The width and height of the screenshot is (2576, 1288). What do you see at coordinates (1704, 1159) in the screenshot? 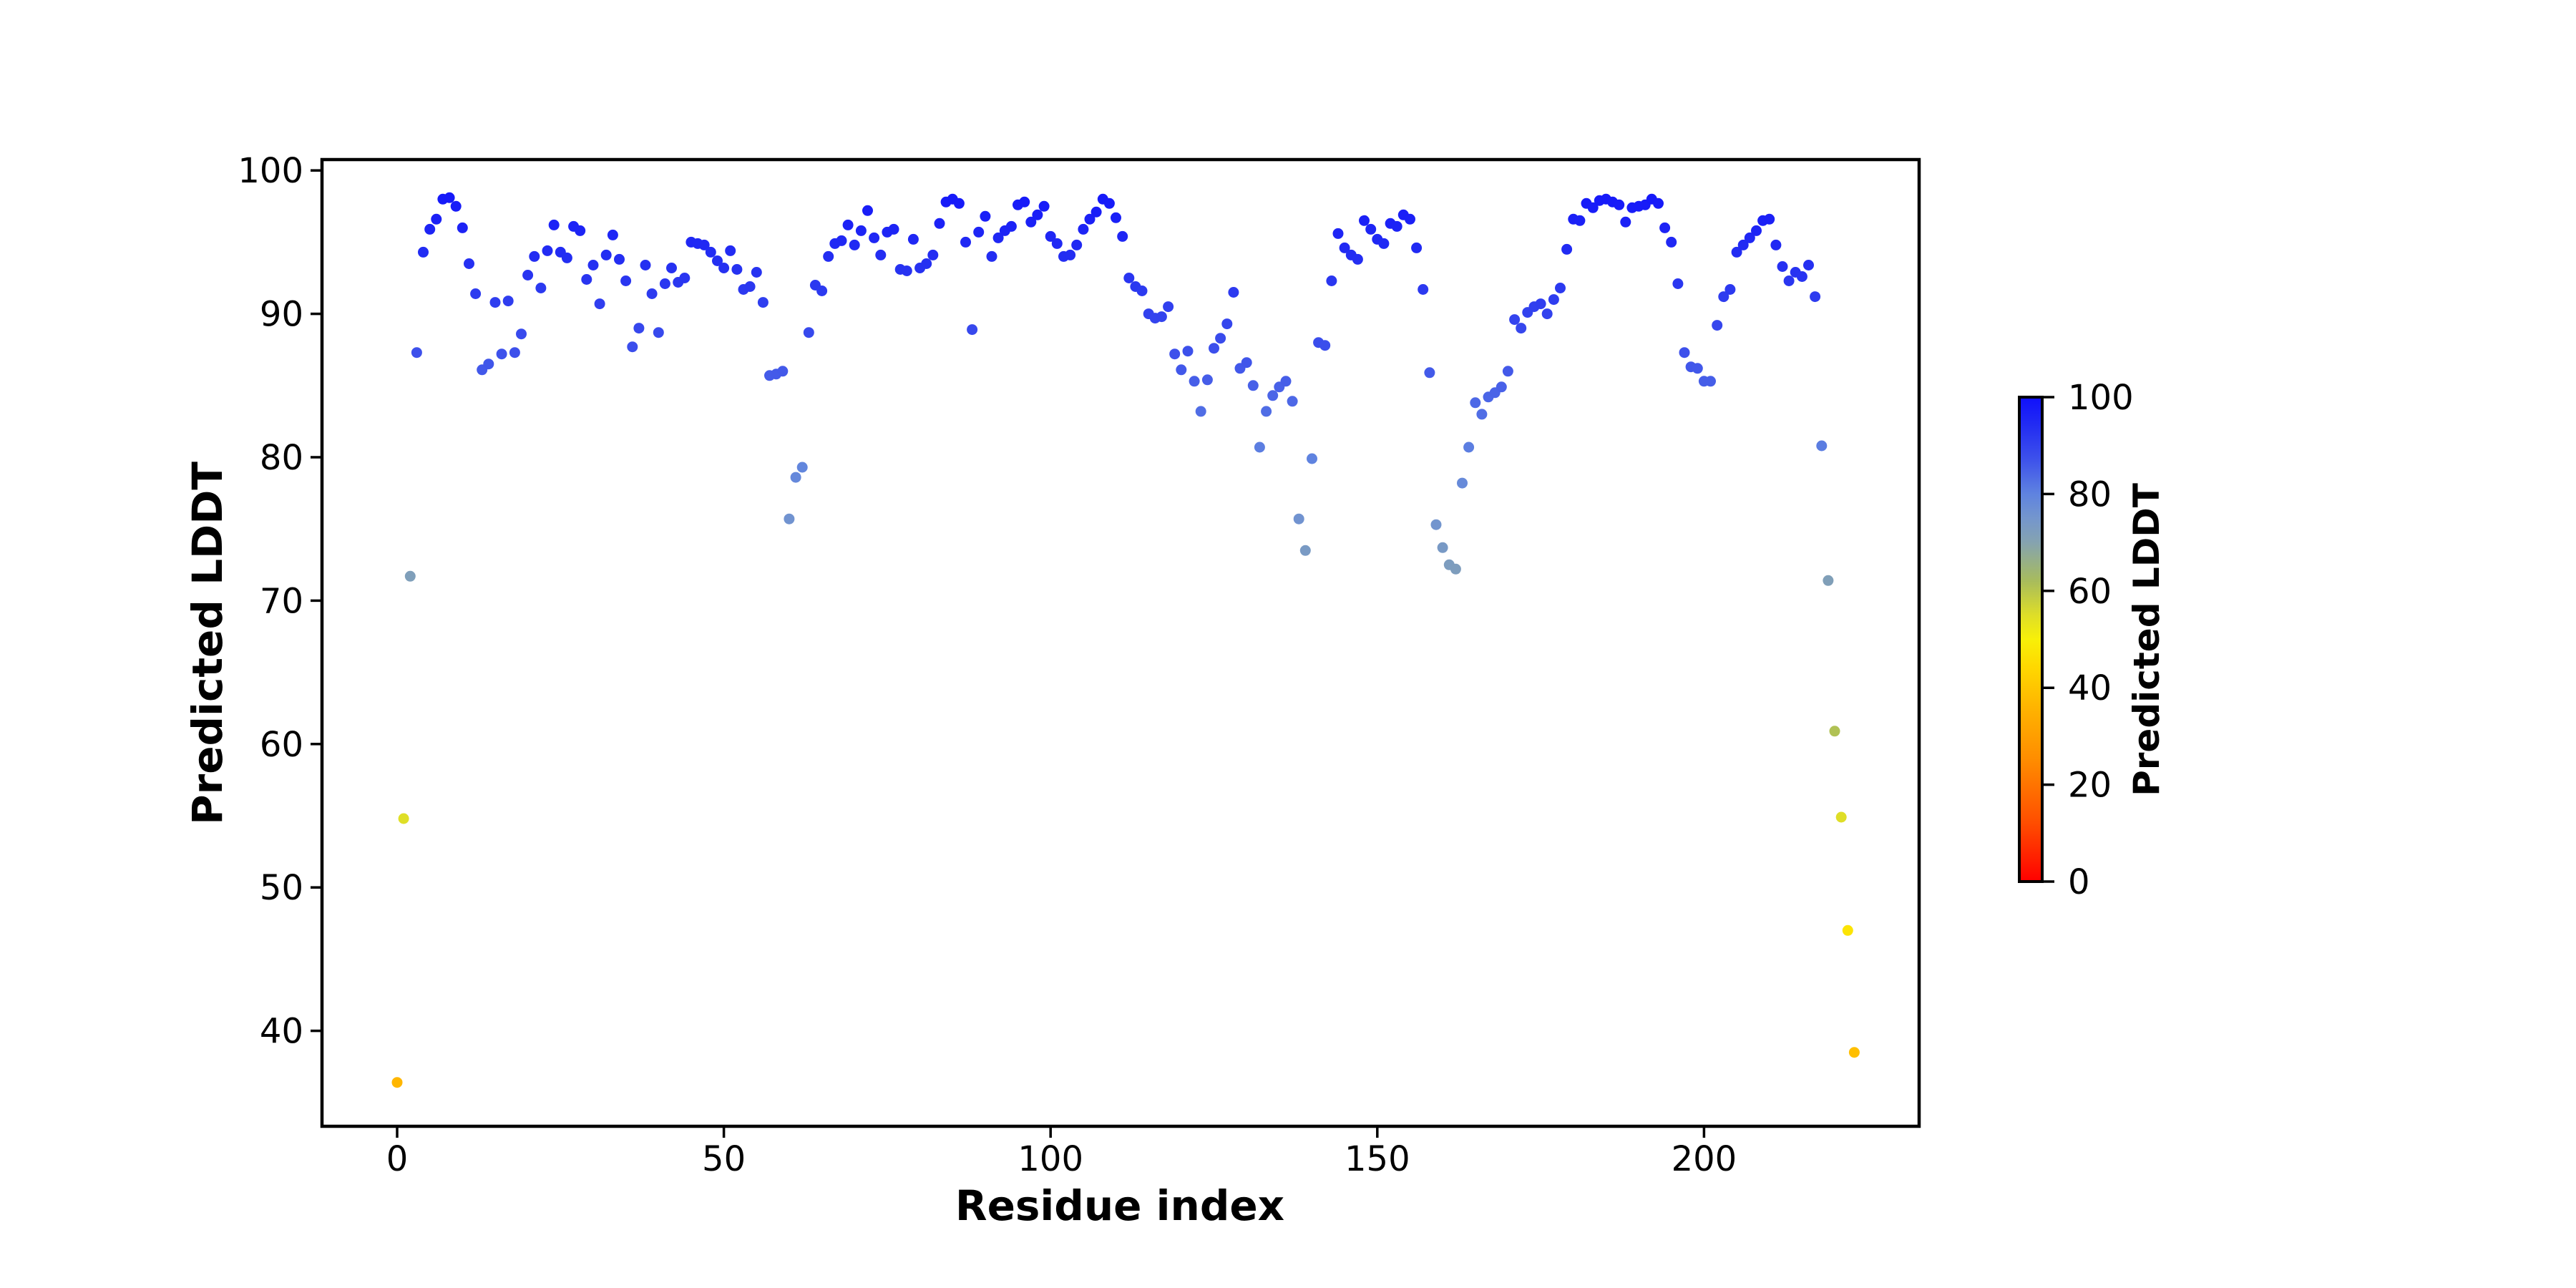
I see `x-tick-label: 200` at bounding box center [1704, 1159].